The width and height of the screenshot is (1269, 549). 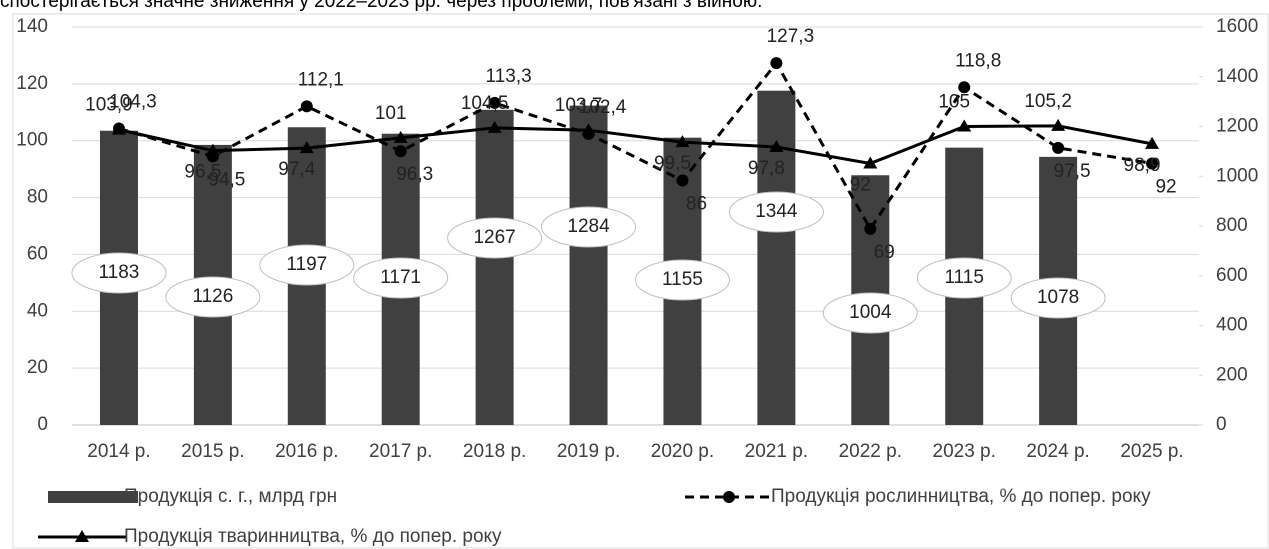 I want to click on data-label: 96,3, so click(x=414, y=174).